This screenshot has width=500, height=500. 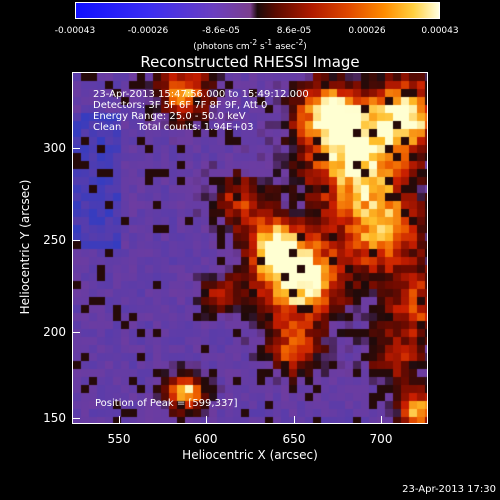 I want to click on colorbar-tick: 0.00026, so click(x=367, y=31).